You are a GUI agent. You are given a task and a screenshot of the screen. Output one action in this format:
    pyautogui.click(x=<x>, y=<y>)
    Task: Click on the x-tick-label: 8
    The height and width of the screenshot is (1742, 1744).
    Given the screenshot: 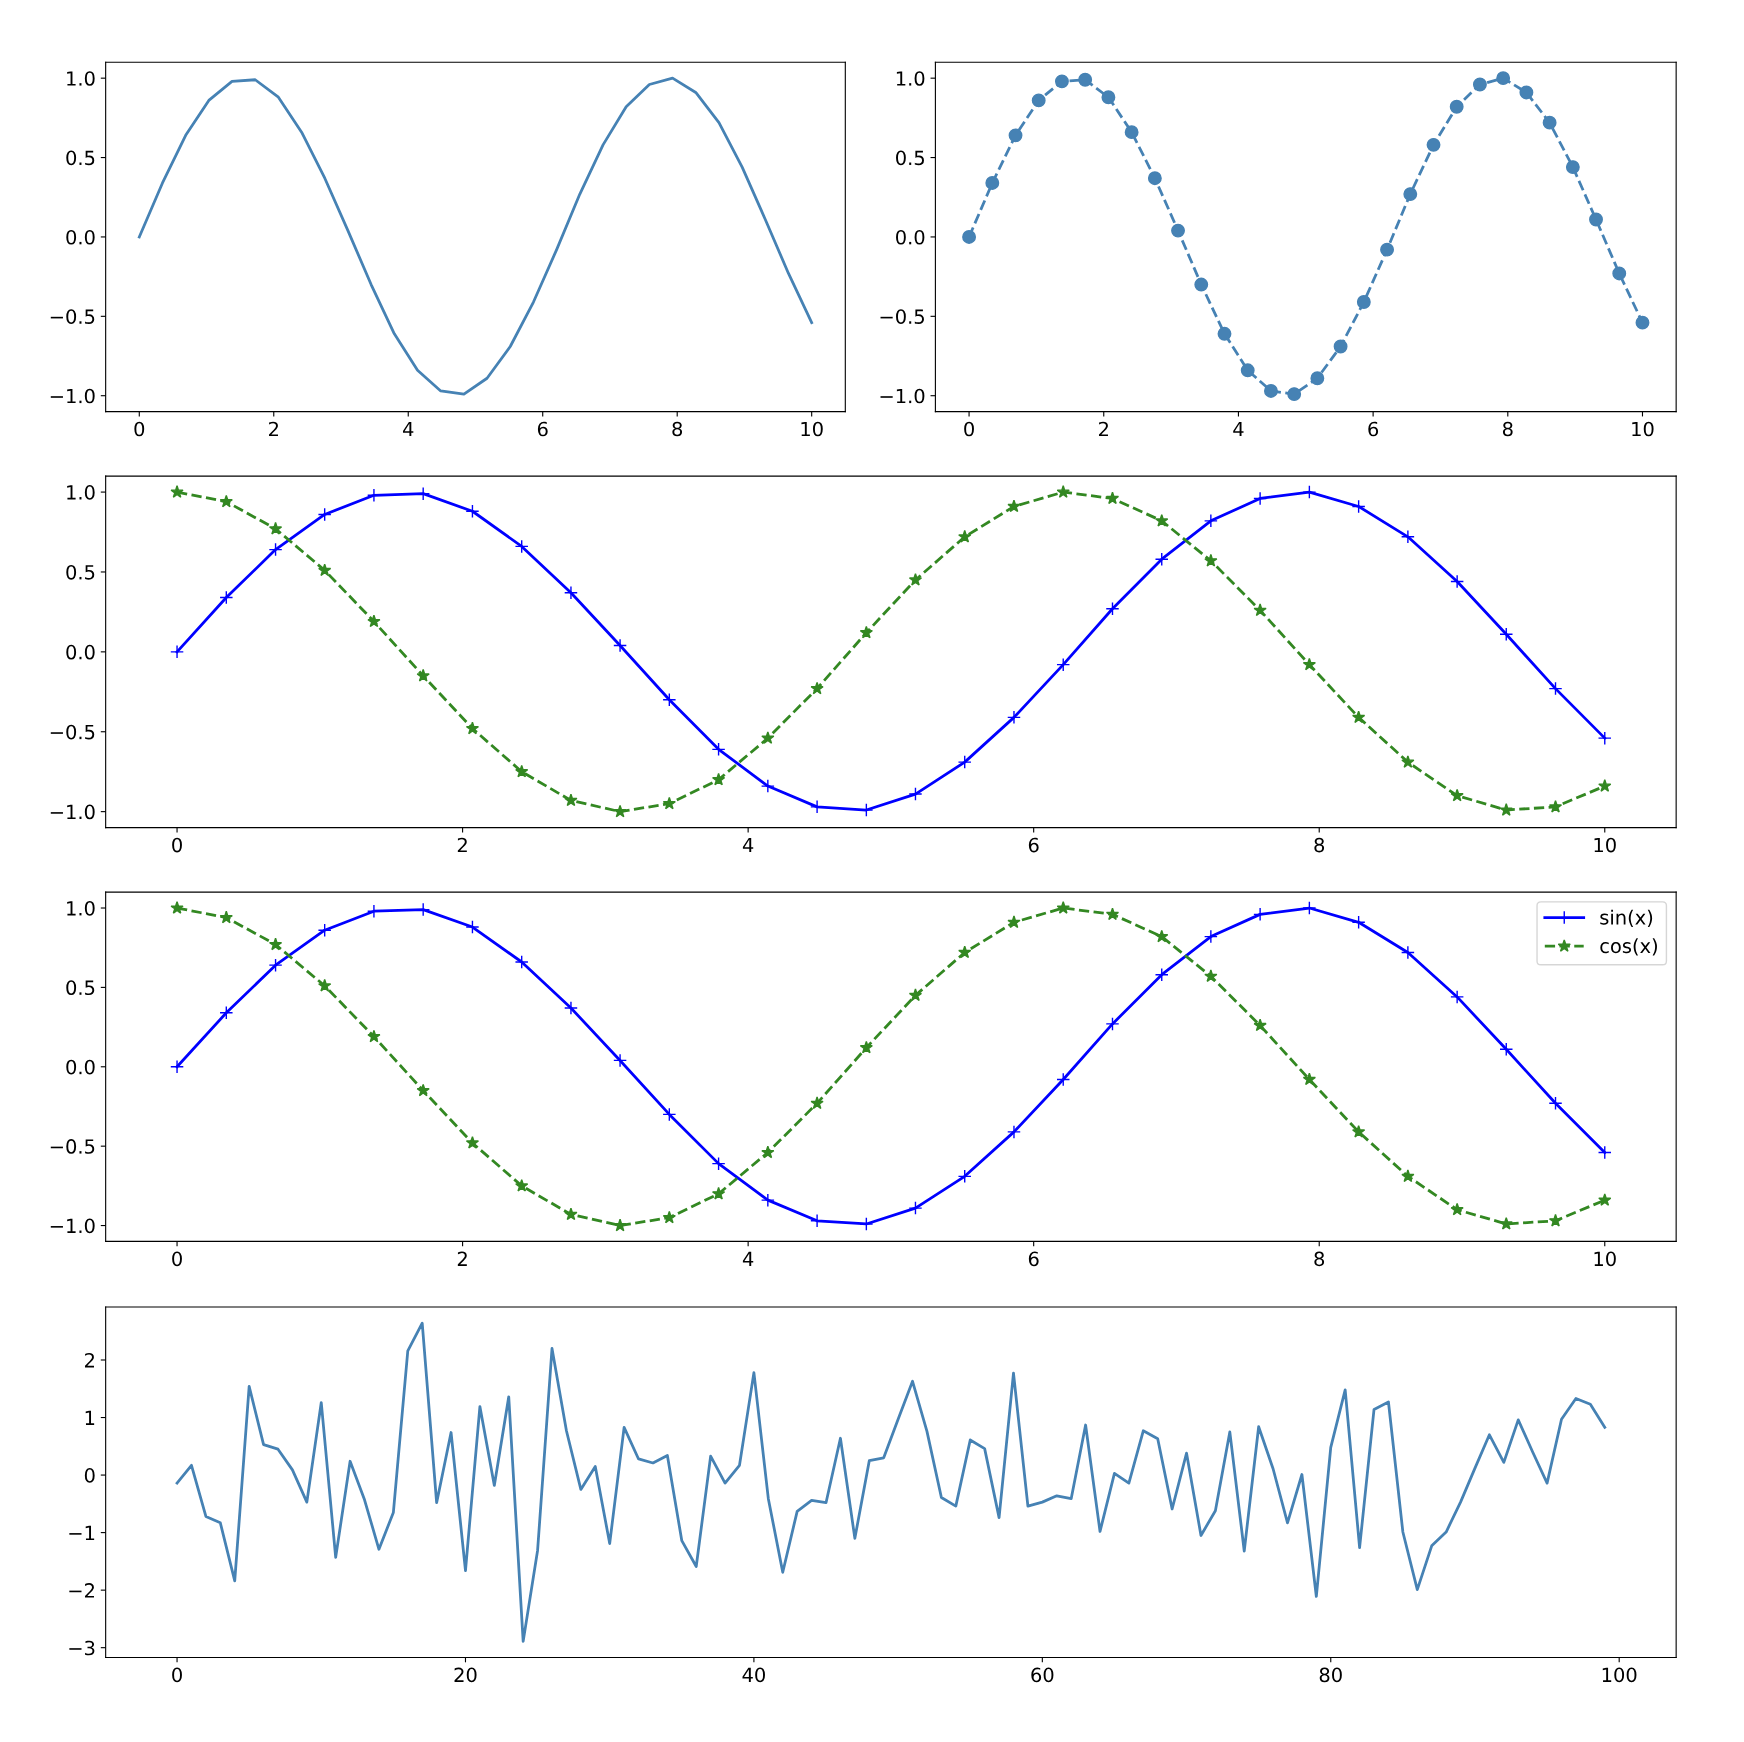 What is the action you would take?
    pyautogui.click(x=1319, y=845)
    